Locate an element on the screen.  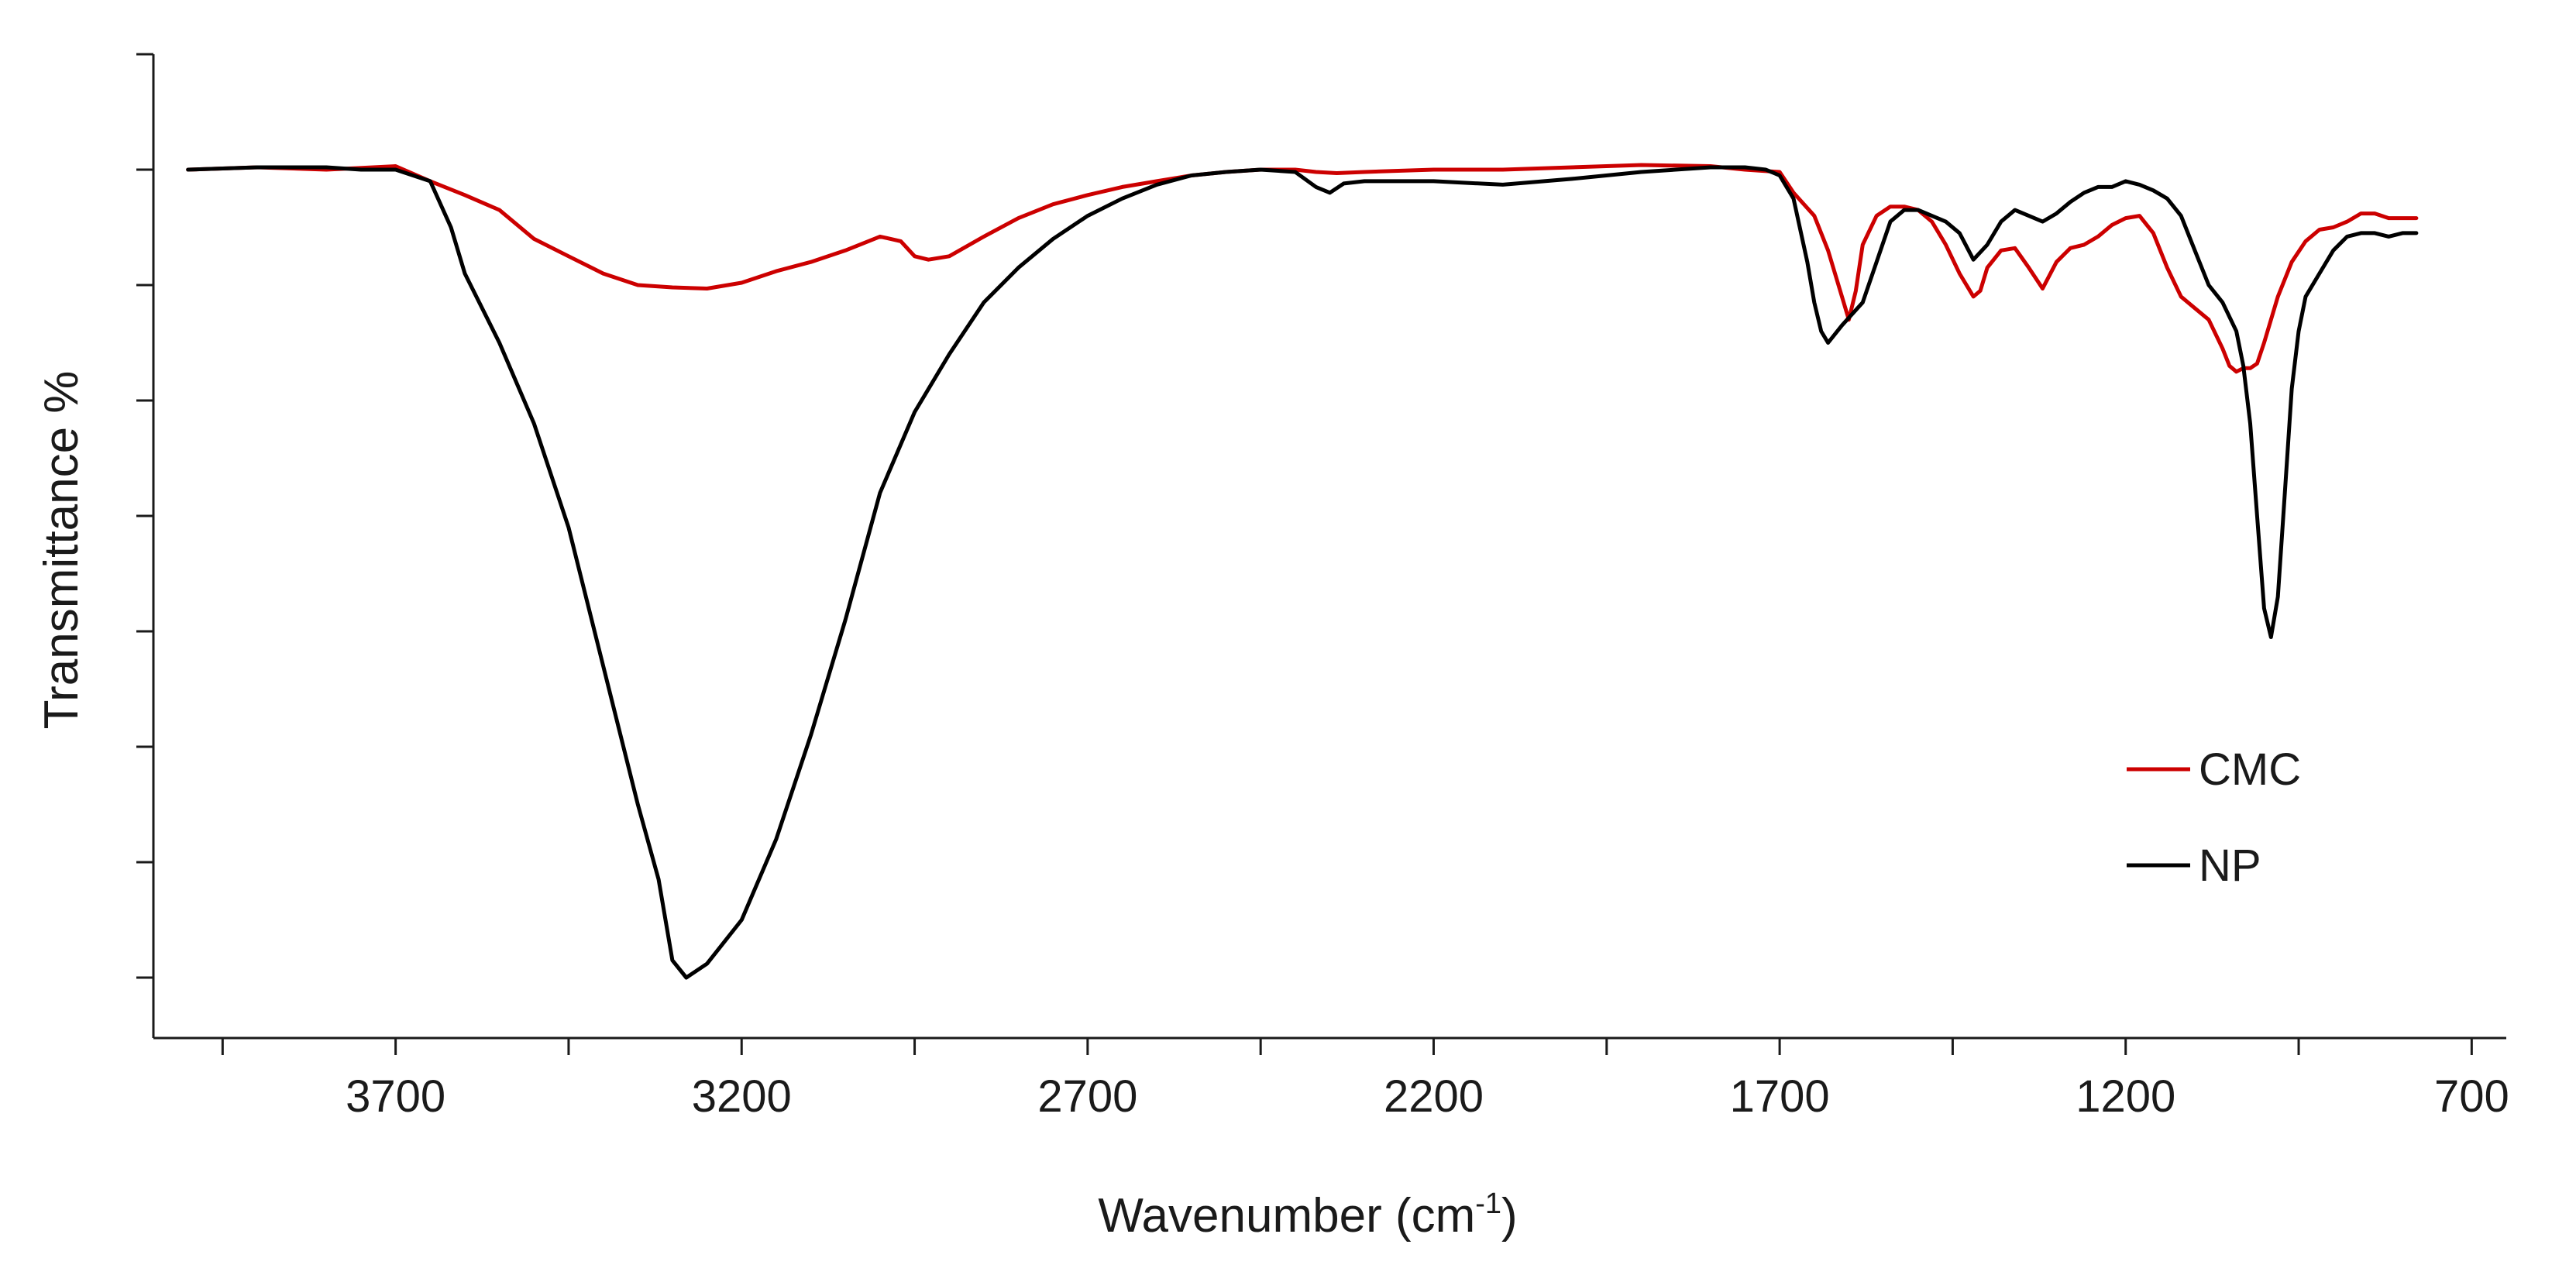
legend-label-np: NP is located at coordinates (2230, 865).